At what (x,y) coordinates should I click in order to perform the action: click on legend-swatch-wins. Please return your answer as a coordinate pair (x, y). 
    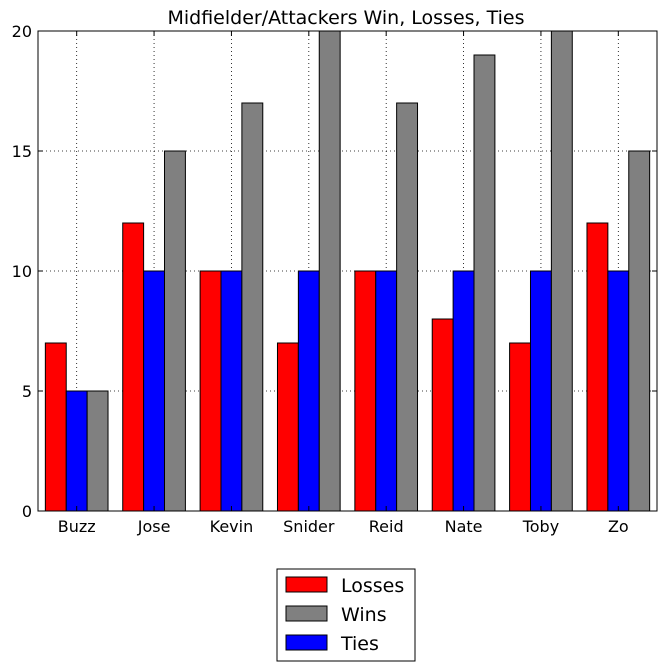
    Looking at the image, I should click on (306, 613).